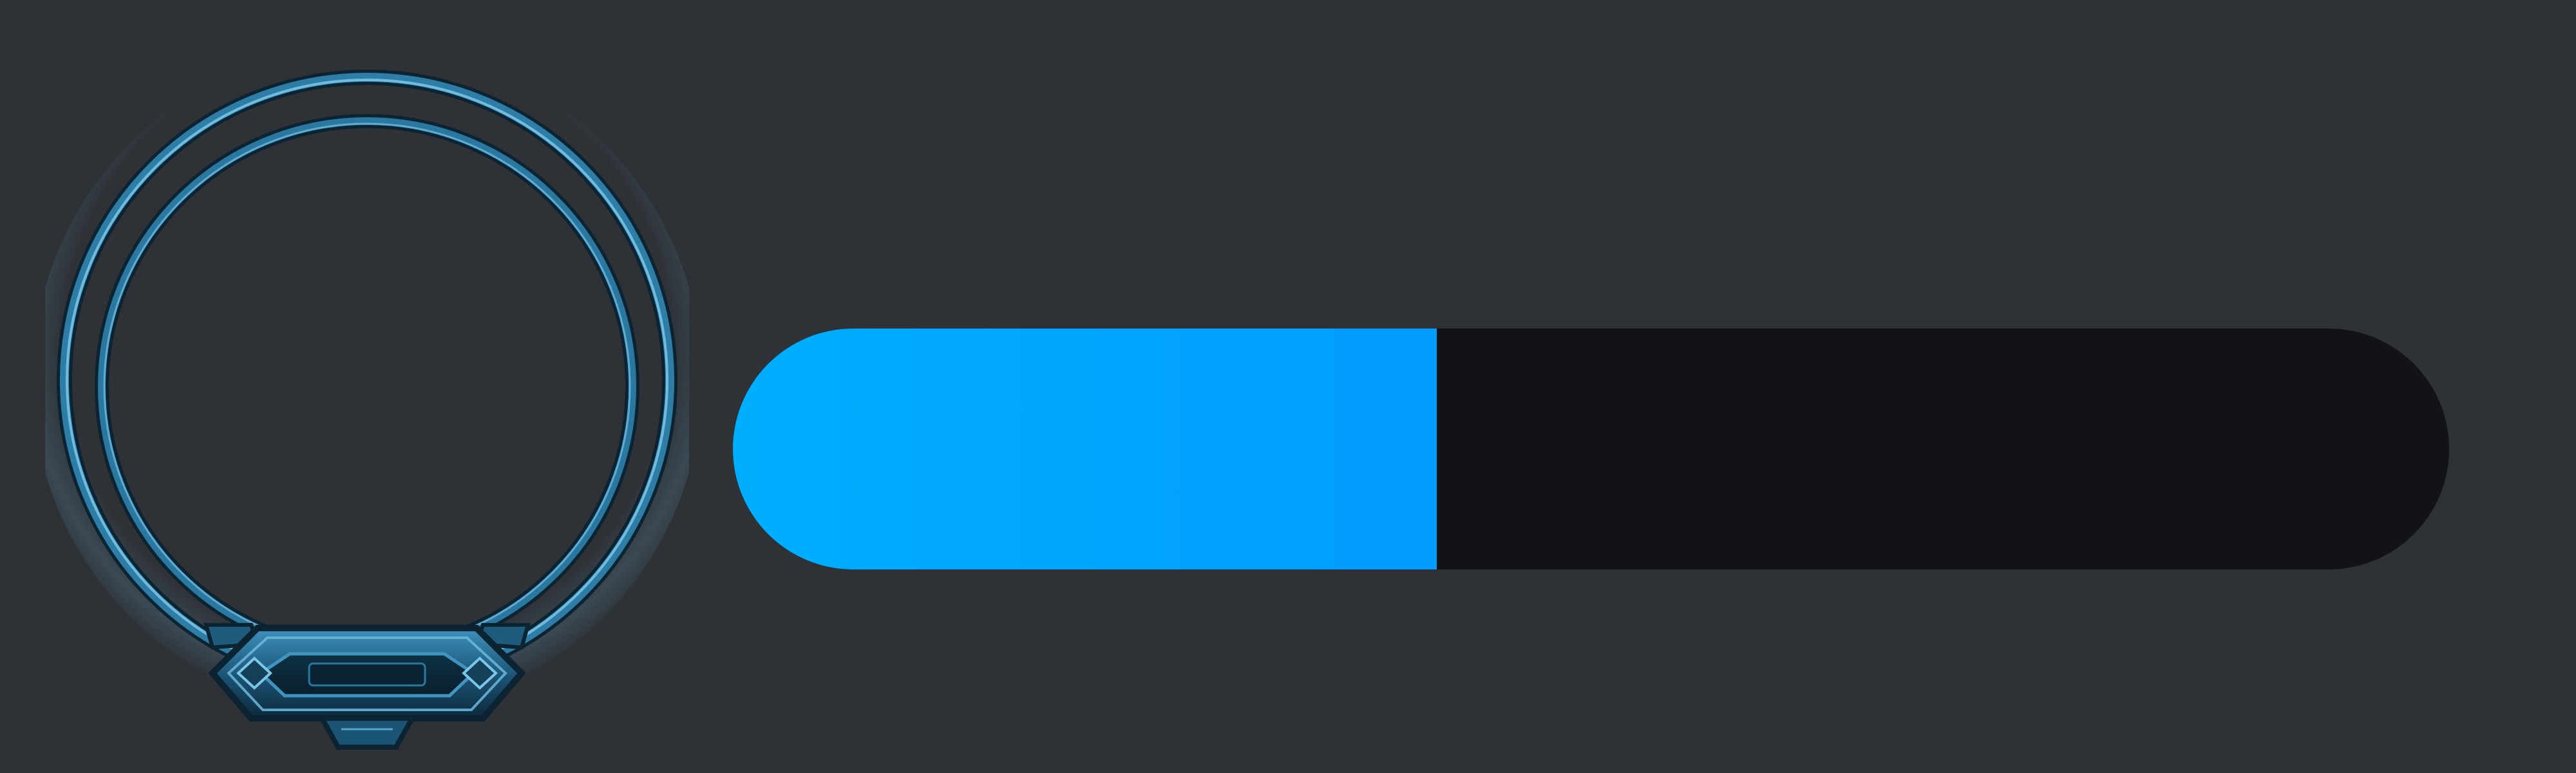 The image size is (2576, 773). Describe the element at coordinates (1085, 449) in the screenshot. I see `progress-fill` at that location.